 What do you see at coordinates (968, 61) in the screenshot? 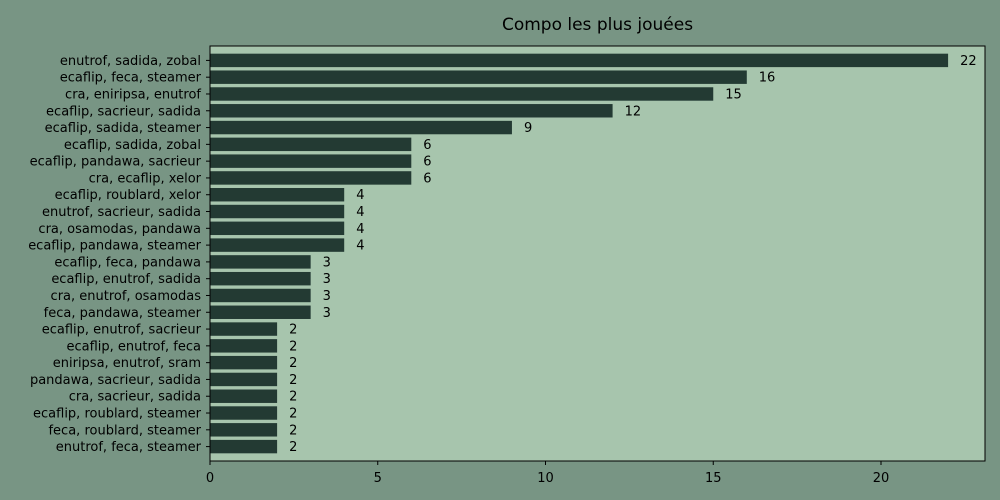
I see `bar-value-label: 22` at bounding box center [968, 61].